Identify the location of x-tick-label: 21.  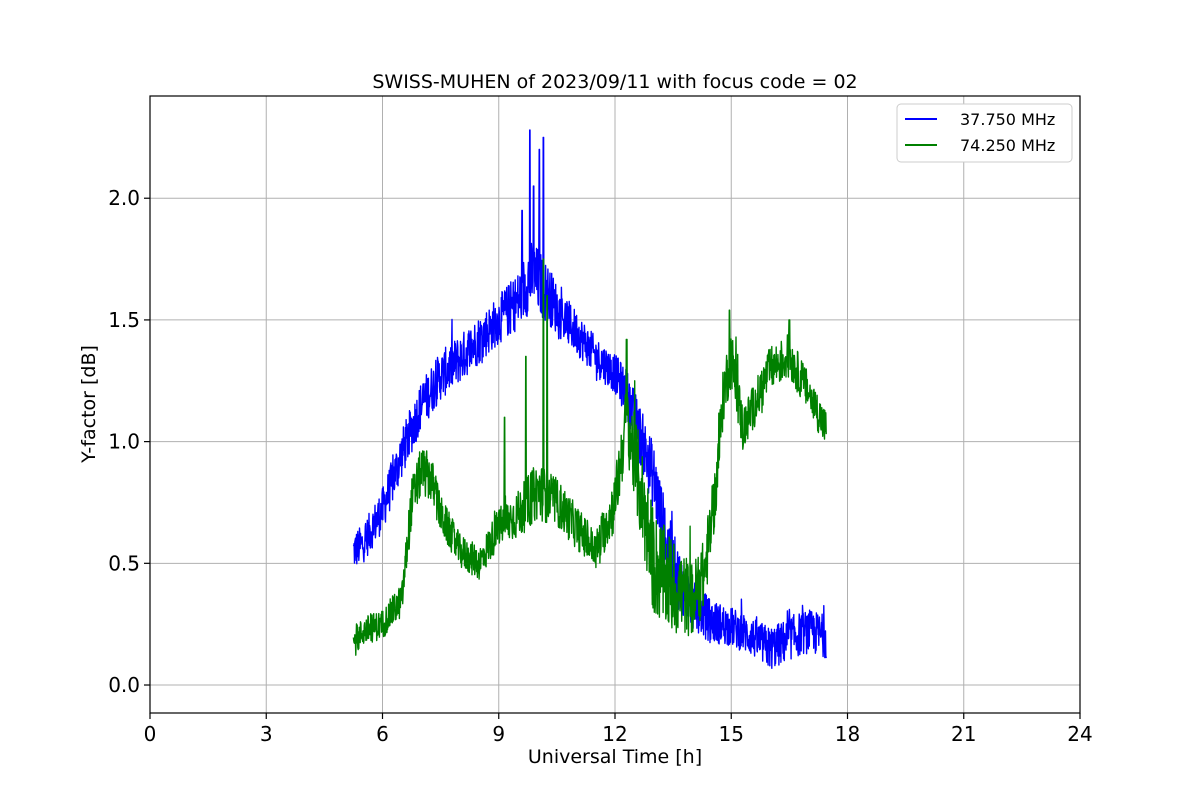
(963, 734).